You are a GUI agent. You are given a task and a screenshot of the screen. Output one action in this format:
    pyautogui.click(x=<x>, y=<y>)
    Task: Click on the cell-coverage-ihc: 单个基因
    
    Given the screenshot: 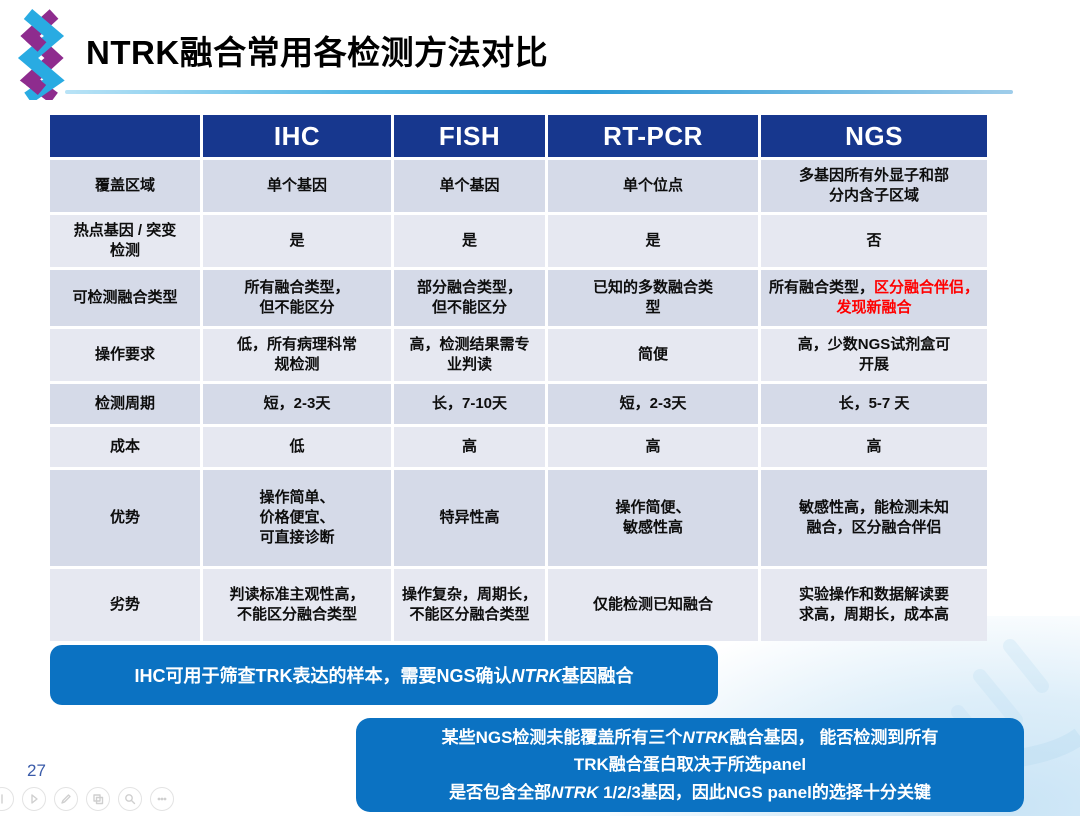 What is the action you would take?
    pyautogui.click(x=297, y=186)
    